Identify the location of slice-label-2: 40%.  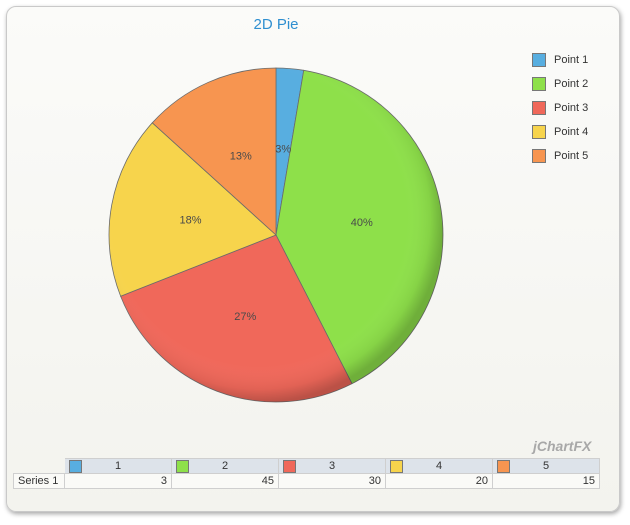
(362, 223).